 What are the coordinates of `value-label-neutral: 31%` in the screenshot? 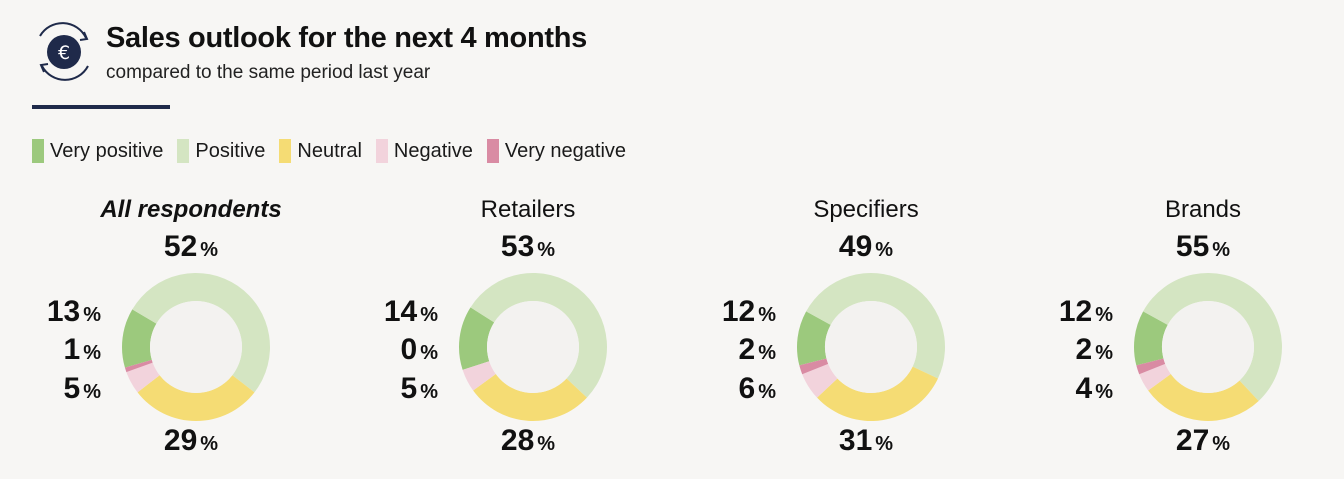 It's located at (866, 442).